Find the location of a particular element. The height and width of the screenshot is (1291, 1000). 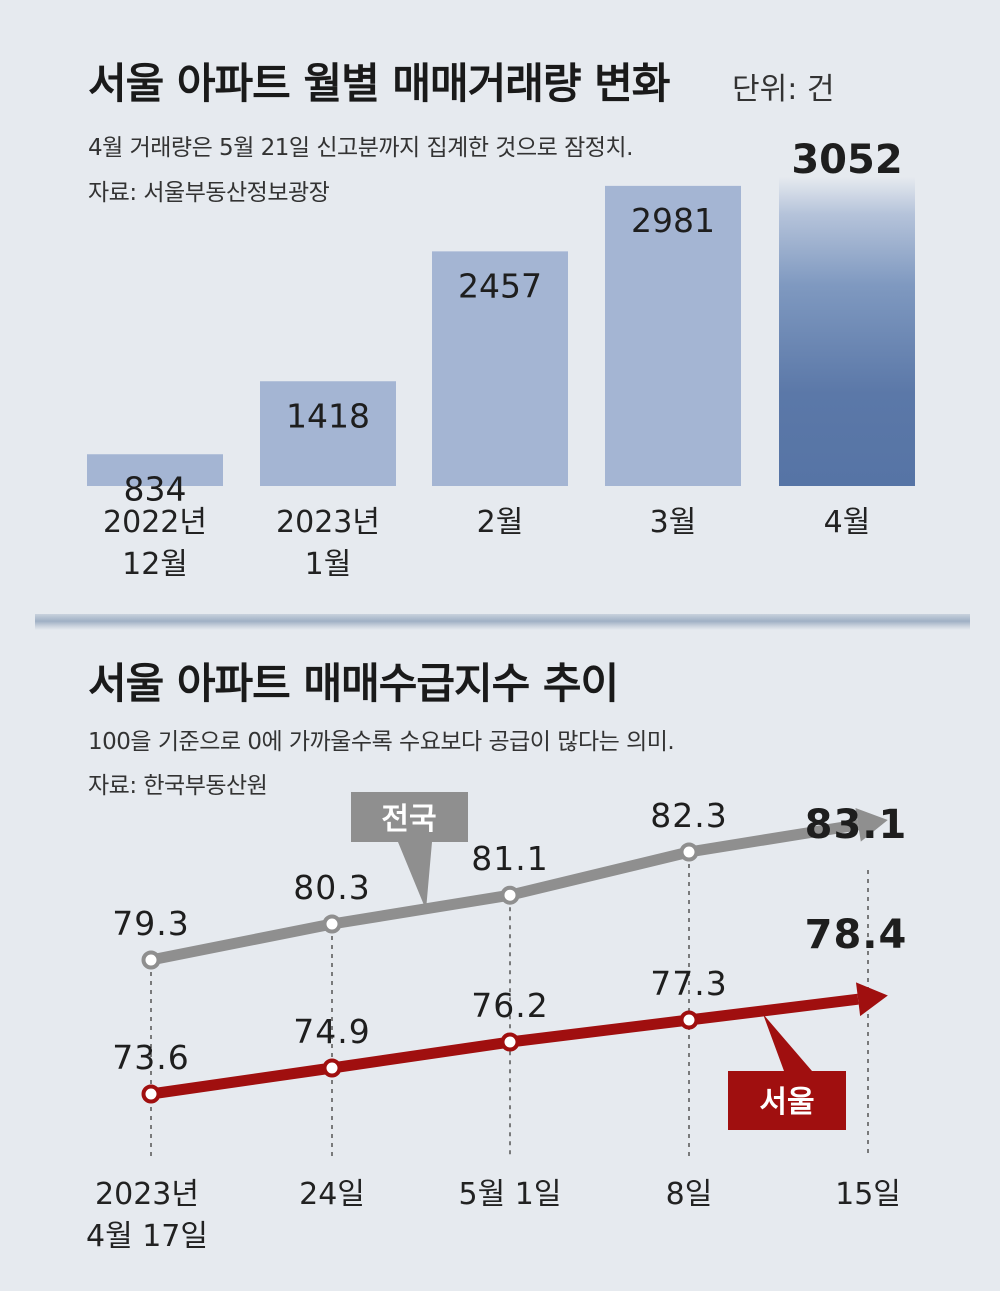

bar-value-label-1: 1418 is located at coordinates (328, 415).